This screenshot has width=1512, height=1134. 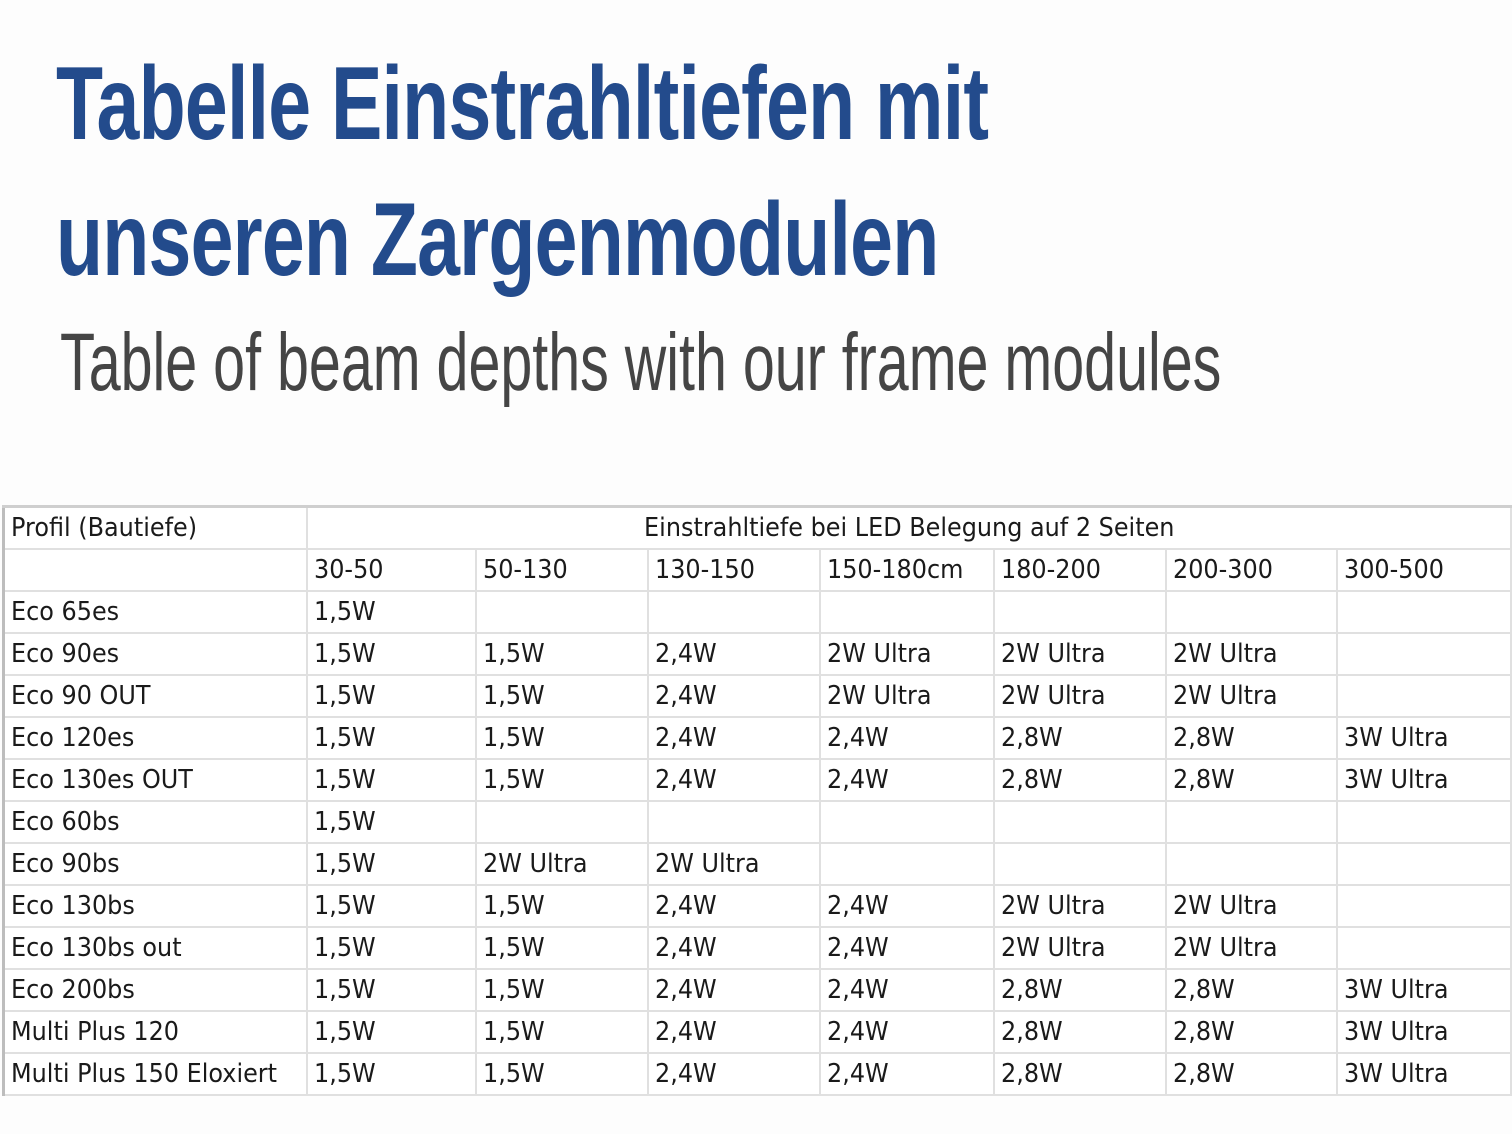 What do you see at coordinates (349, 570) in the screenshot?
I see `column-header-text: 30-50` at bounding box center [349, 570].